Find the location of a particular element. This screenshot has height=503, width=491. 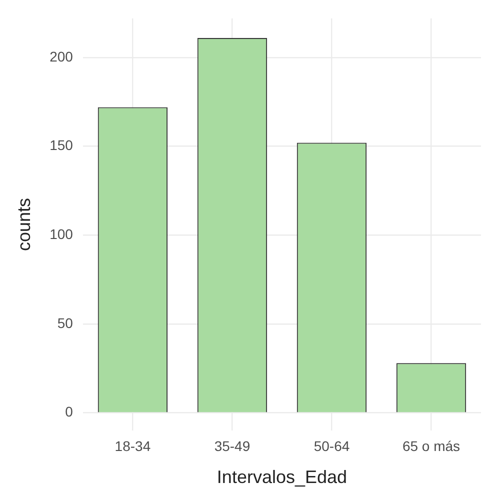

x-tick-label: 65 o más is located at coordinates (431, 446).